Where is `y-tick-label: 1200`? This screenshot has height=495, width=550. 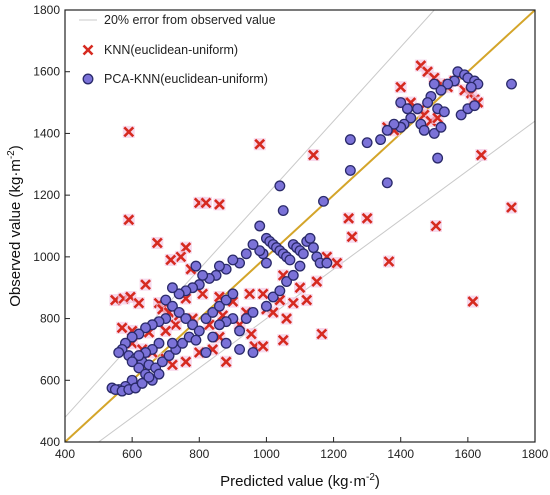
y-tick-label: 1200 is located at coordinates (46, 195).